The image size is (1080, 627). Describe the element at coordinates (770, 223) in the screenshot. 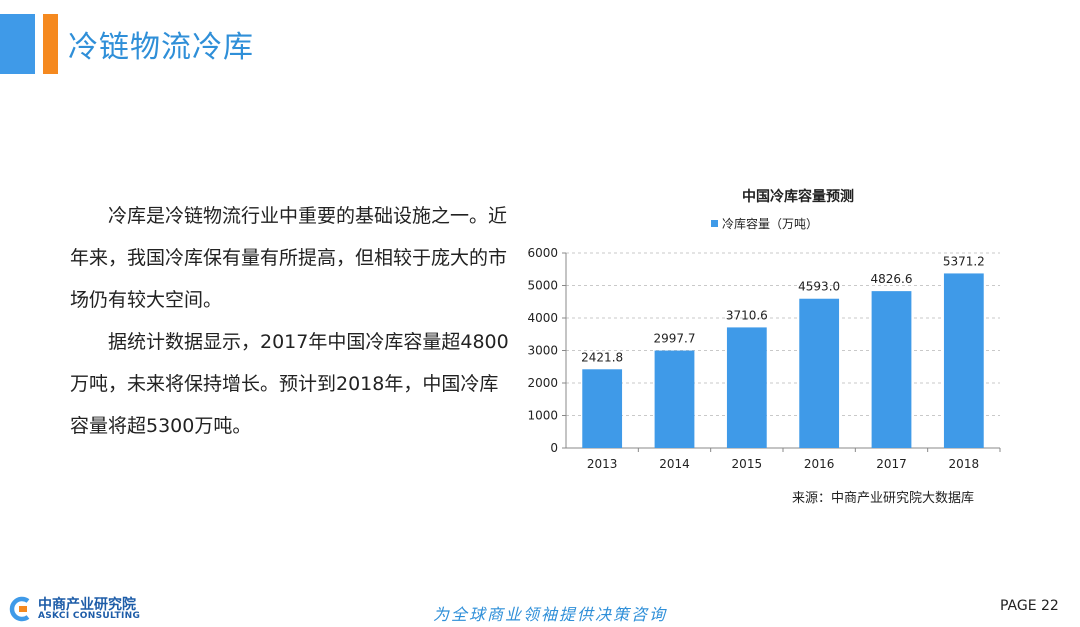

I see `legend-label: 冷库容量（万吨）` at that location.